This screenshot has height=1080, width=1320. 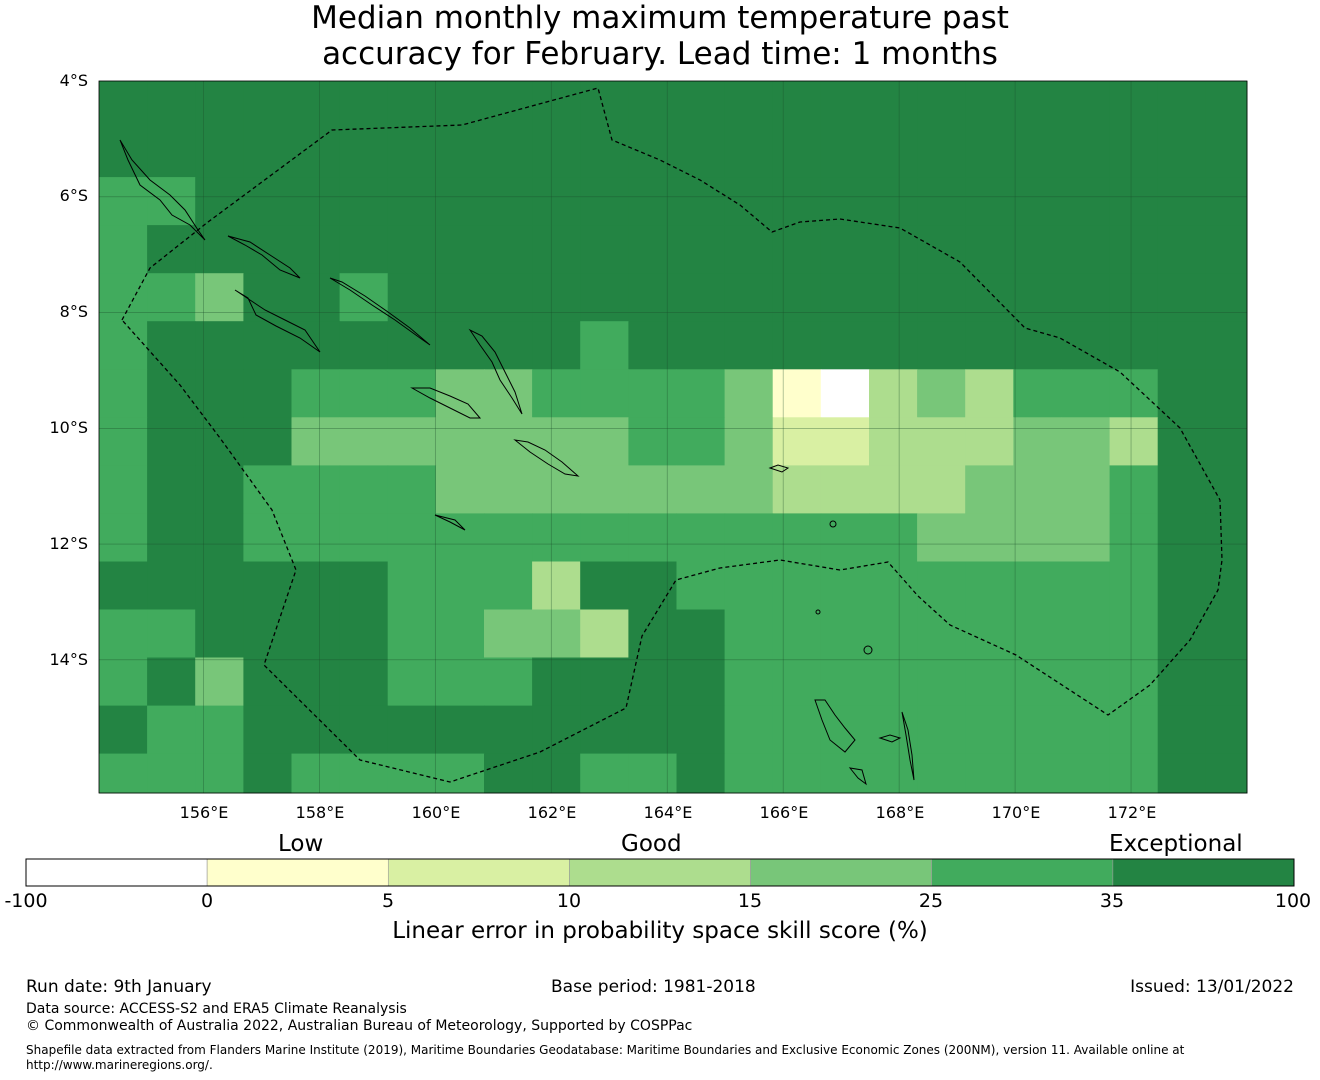 I want to click on ambae-island, so click(x=890, y=738).